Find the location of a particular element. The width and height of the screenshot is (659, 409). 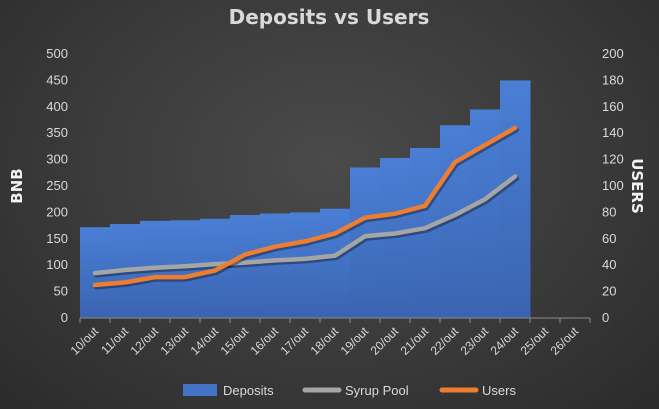

x-tick-label: 11/out is located at coordinates (114, 340).